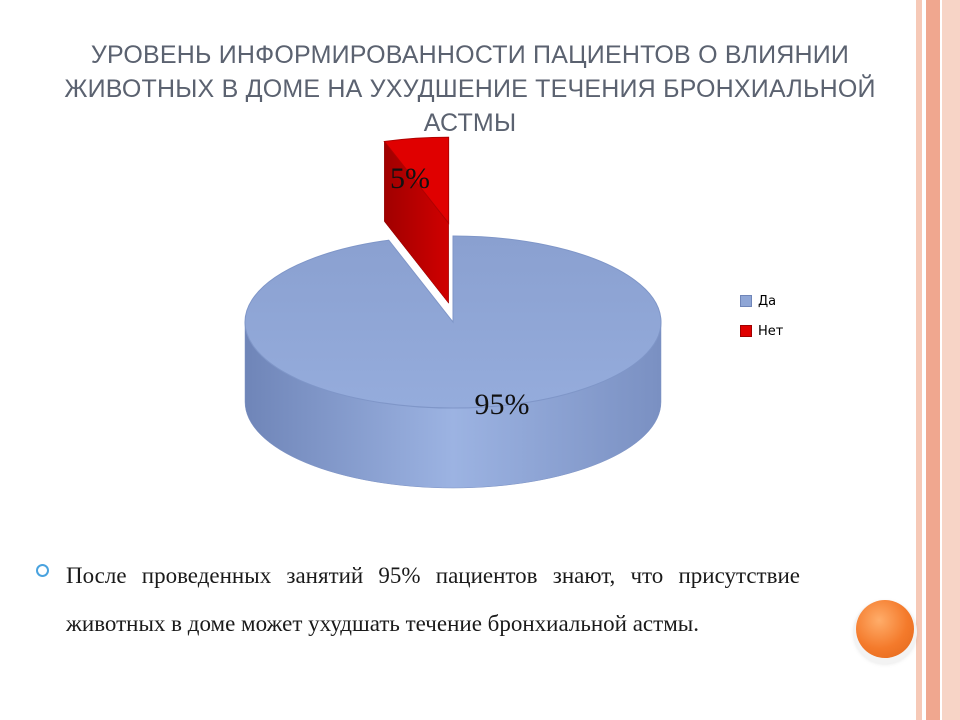 The height and width of the screenshot is (720, 960). Describe the element at coordinates (410, 178) in the screenshot. I see `data-label-no: 5%` at that location.